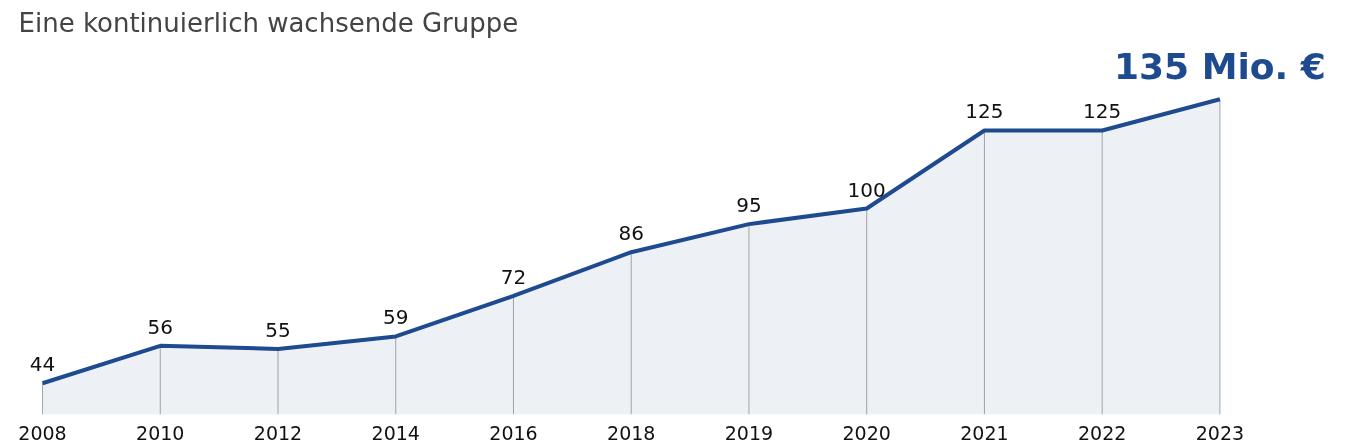  What do you see at coordinates (866, 431) in the screenshot?
I see `x-tick-label: 2020` at bounding box center [866, 431].